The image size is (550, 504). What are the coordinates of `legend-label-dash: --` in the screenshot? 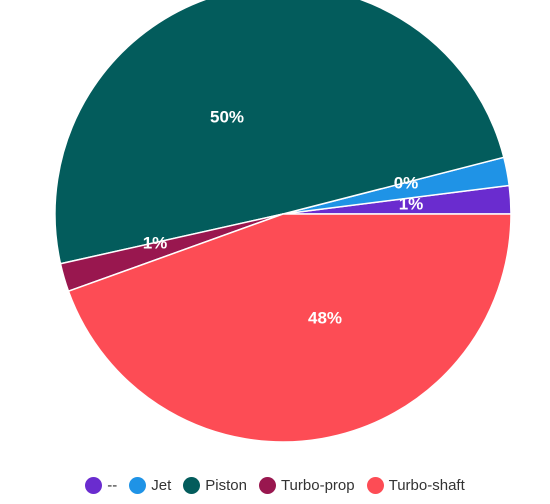 It's located at (112, 485).